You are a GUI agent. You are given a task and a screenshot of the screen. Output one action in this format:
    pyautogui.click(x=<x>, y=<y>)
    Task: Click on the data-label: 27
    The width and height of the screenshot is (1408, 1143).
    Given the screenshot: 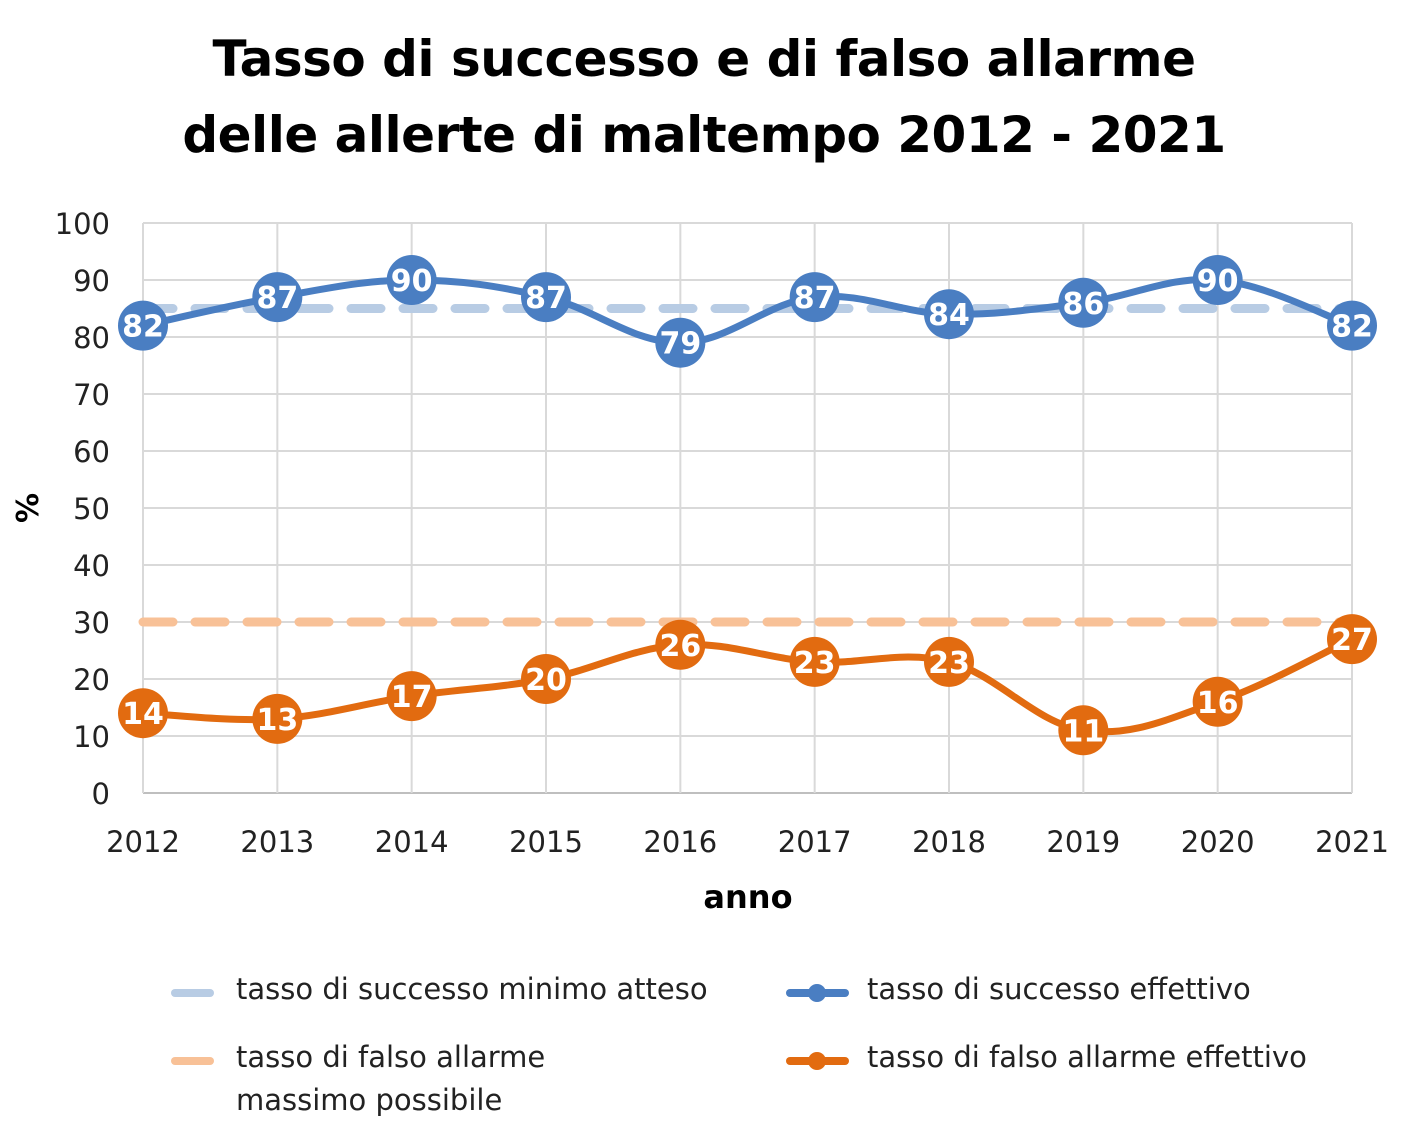 What is the action you would take?
    pyautogui.click(x=1352, y=640)
    